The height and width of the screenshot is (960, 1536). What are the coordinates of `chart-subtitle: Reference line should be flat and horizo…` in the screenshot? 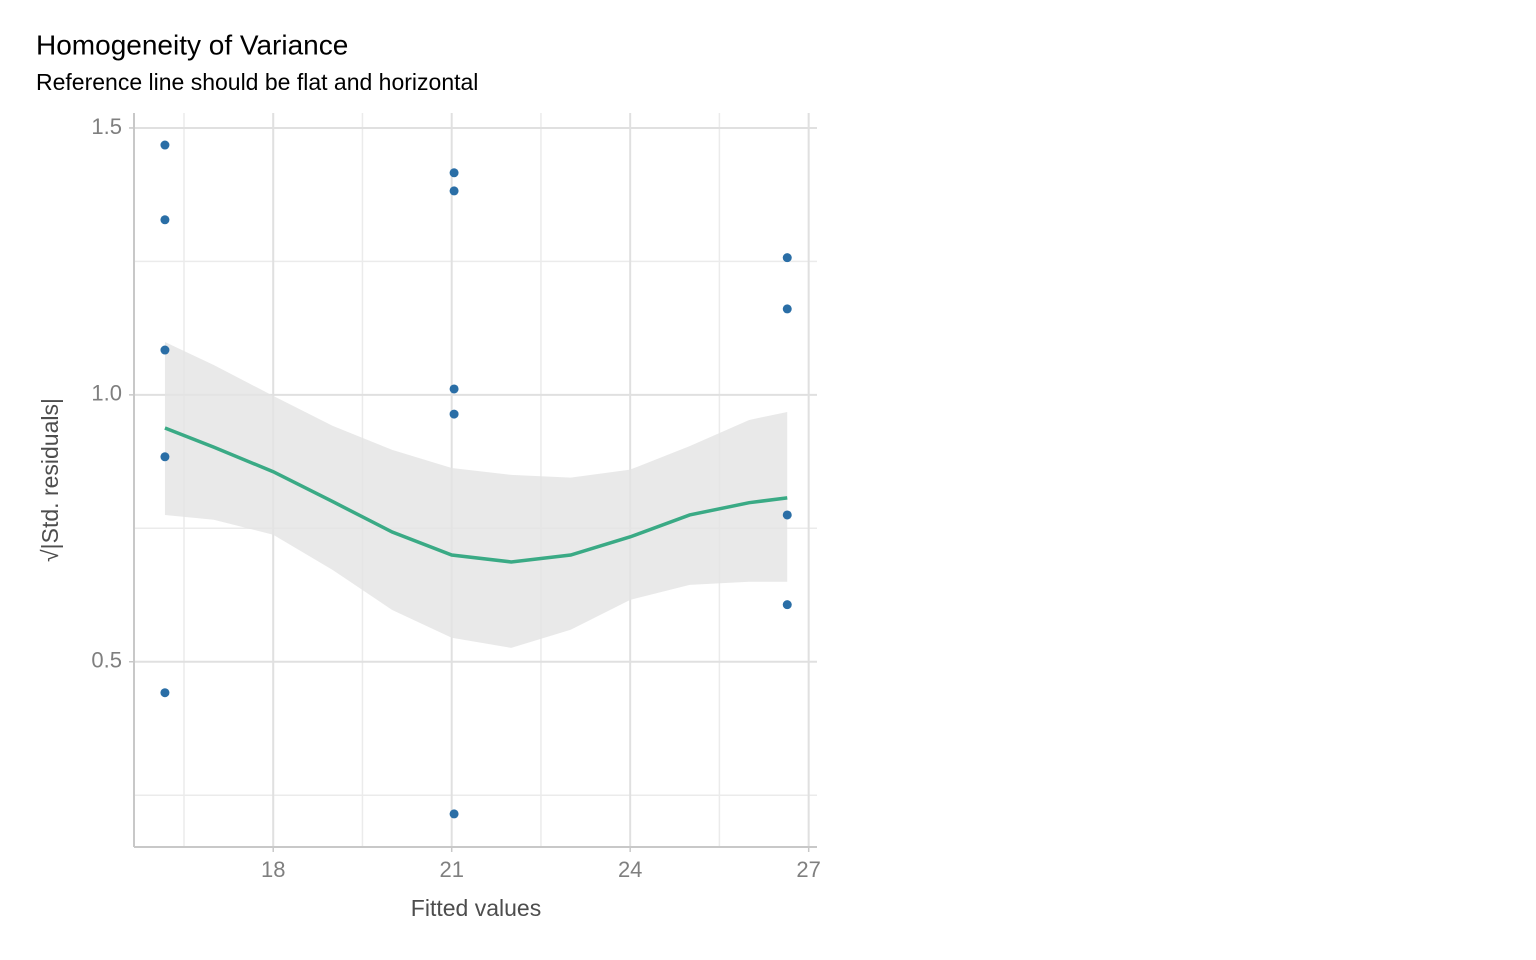 It's located at (257, 82).